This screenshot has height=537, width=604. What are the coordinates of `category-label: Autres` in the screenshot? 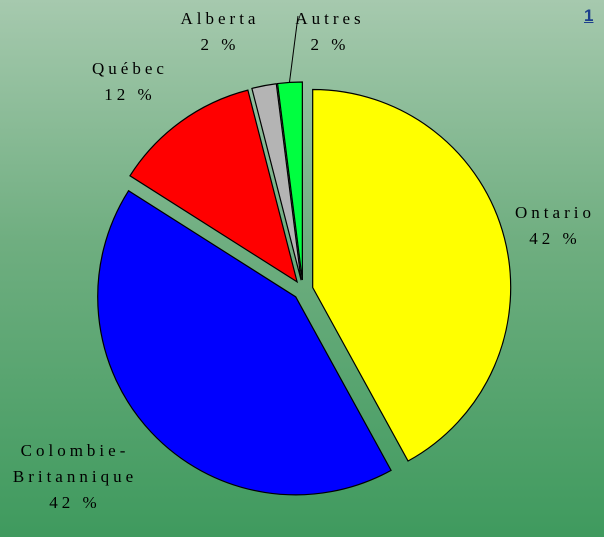 It's located at (330, 18).